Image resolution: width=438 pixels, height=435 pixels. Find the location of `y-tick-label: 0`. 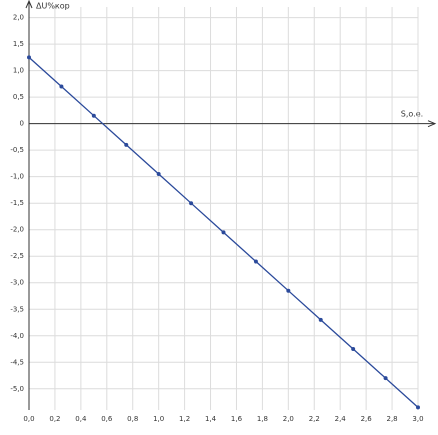

y-tick-label: 0 is located at coordinates (22, 124).